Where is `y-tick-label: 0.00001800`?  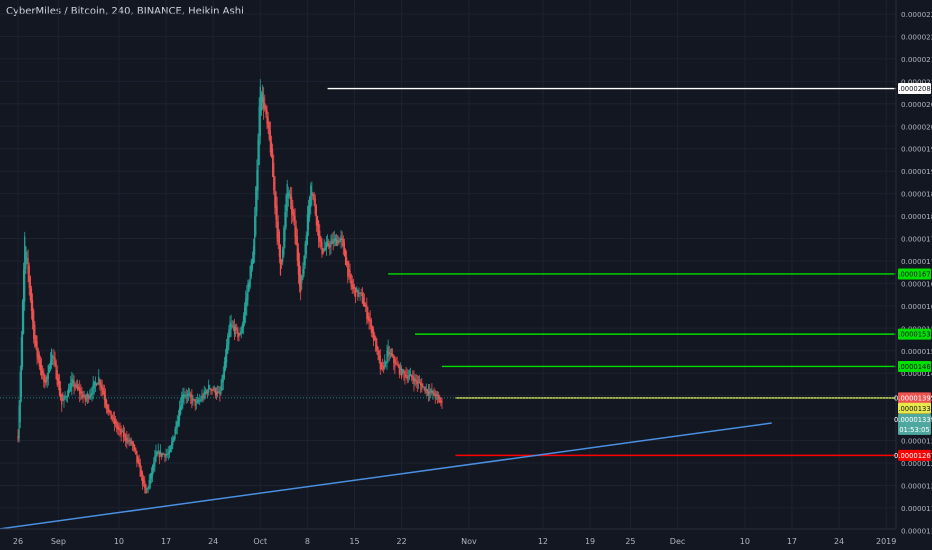
y-tick-label: 0.00001800 is located at coordinates (916, 216).